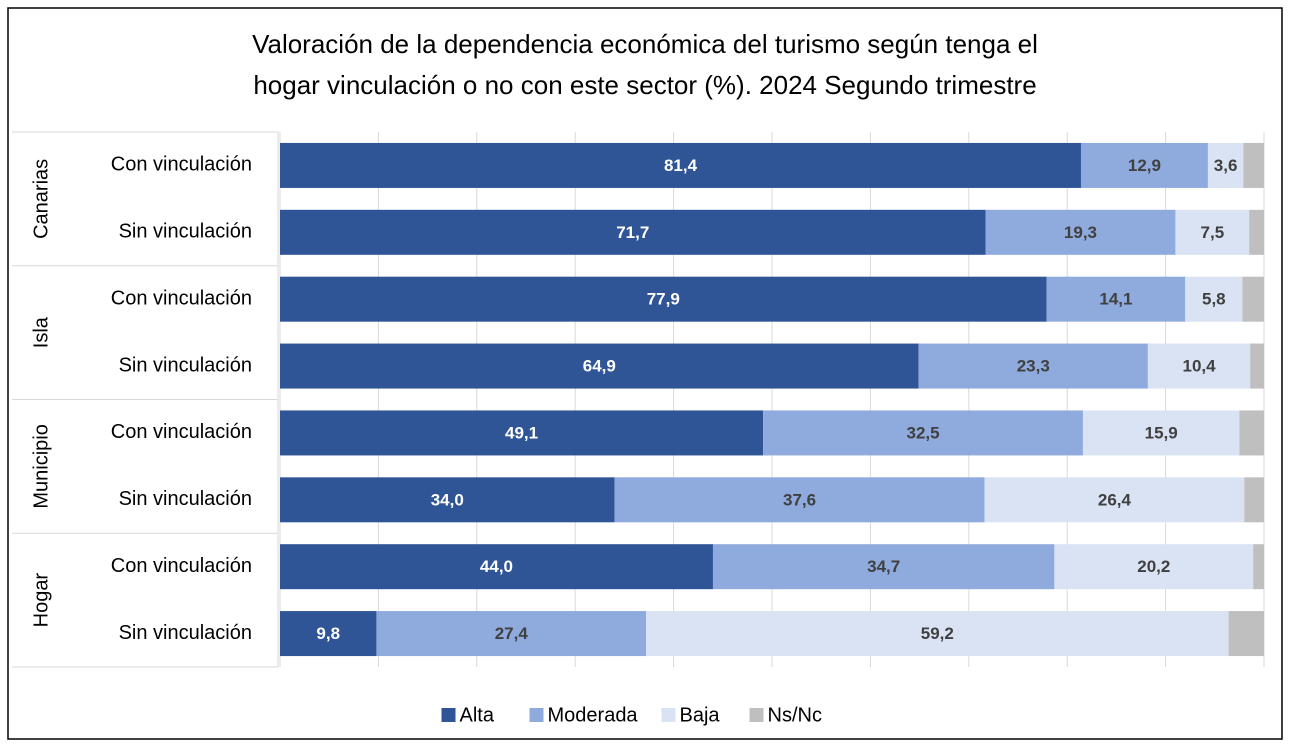 This screenshot has width=1290, height=747. What do you see at coordinates (41, 466) in the screenshot?
I see `group-label: Municipio` at bounding box center [41, 466].